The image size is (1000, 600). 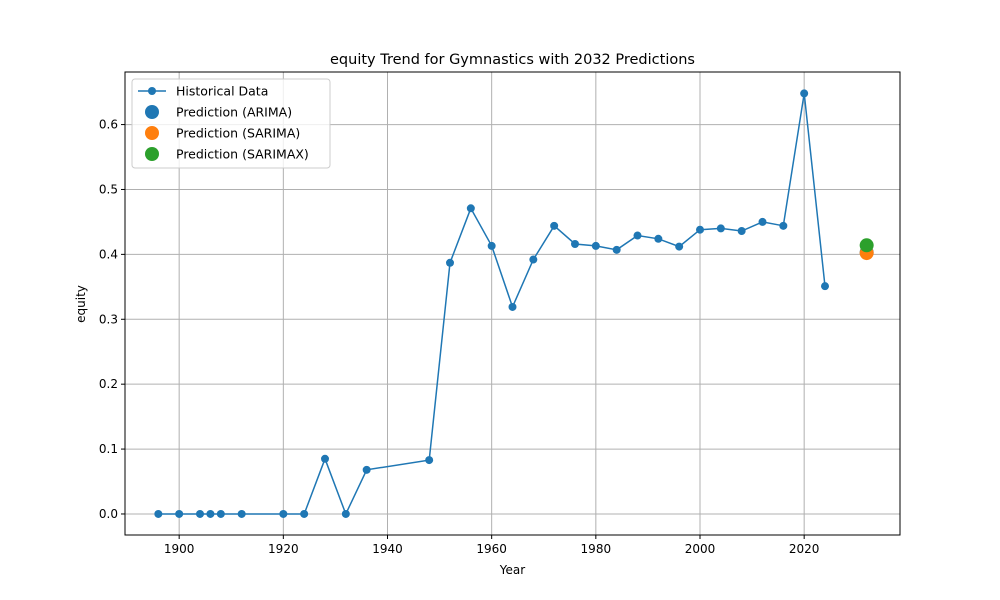 What do you see at coordinates (179, 549) in the screenshot?
I see `x-tick-label: 1900` at bounding box center [179, 549].